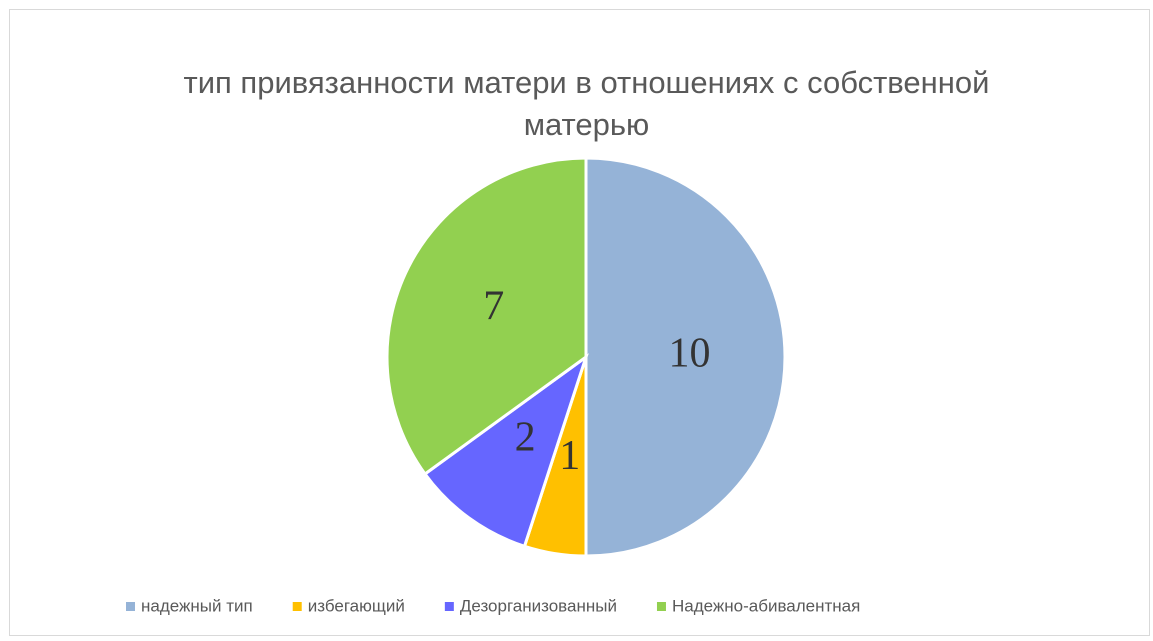 This screenshot has width=1153, height=641. Describe the element at coordinates (525, 437) in the screenshot. I see `data-label: 2` at that location.